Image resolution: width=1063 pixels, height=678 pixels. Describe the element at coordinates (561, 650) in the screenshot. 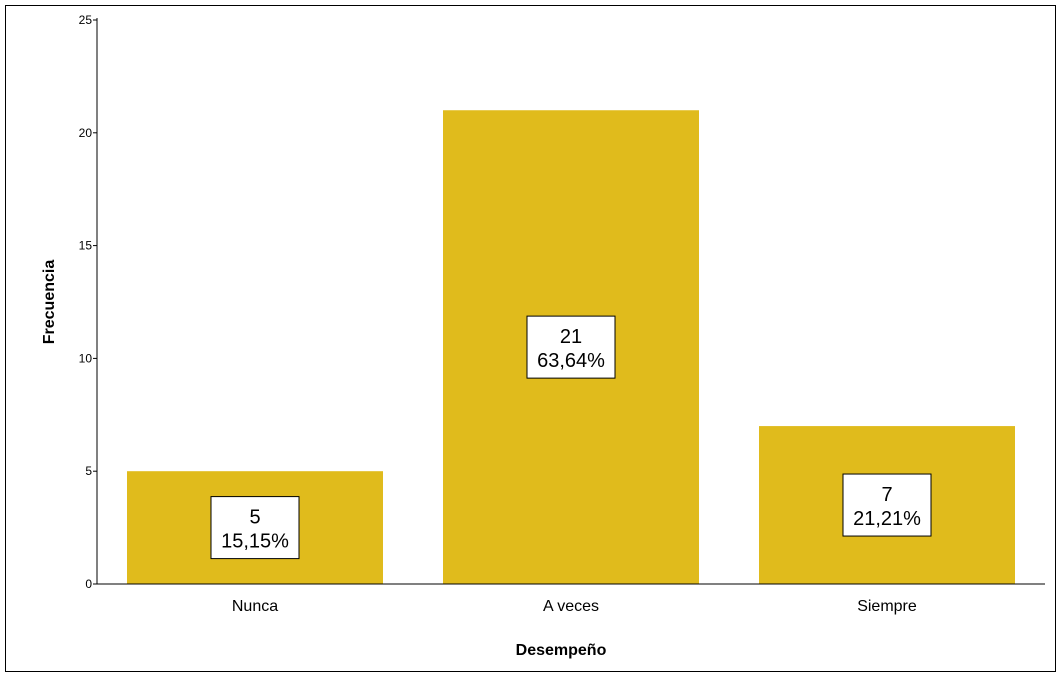

I see `x-axis-title: Desempeño` at that location.